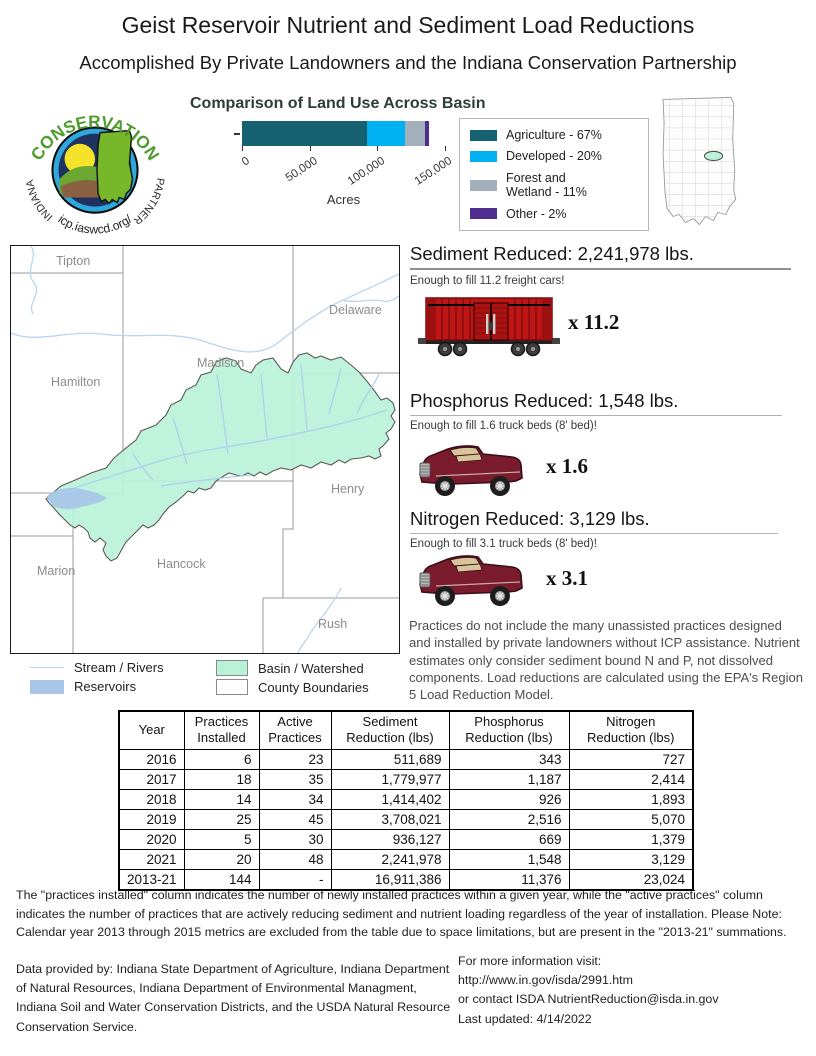 The height and width of the screenshot is (1056, 816). Describe the element at coordinates (390, 819) in the screenshot. I see `table-cell: 3,708,021` at that location.